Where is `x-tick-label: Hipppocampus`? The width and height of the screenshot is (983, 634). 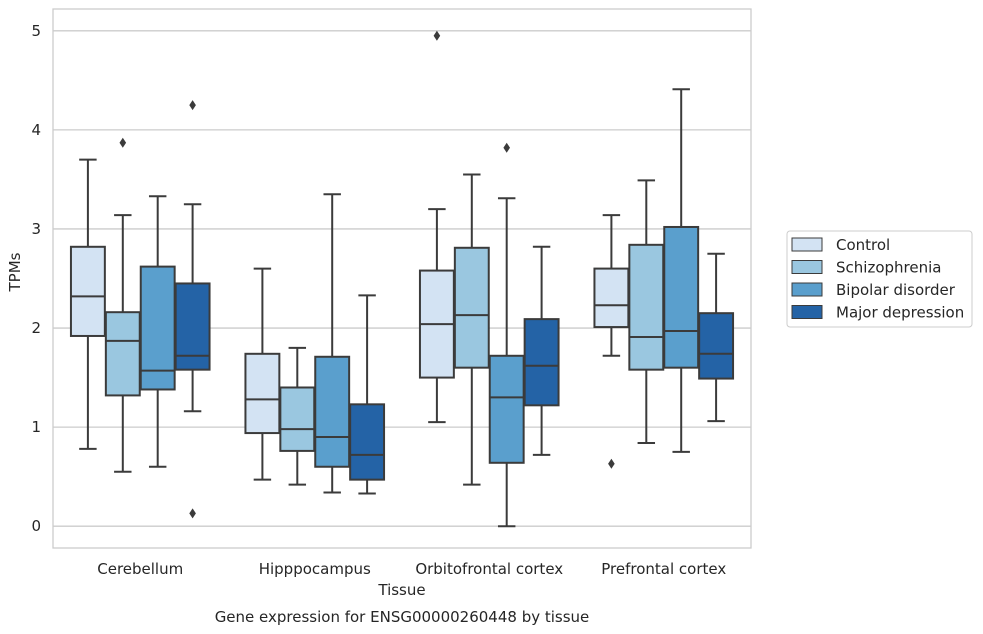
x-tick-label: Hipppocampus is located at coordinates (315, 569).